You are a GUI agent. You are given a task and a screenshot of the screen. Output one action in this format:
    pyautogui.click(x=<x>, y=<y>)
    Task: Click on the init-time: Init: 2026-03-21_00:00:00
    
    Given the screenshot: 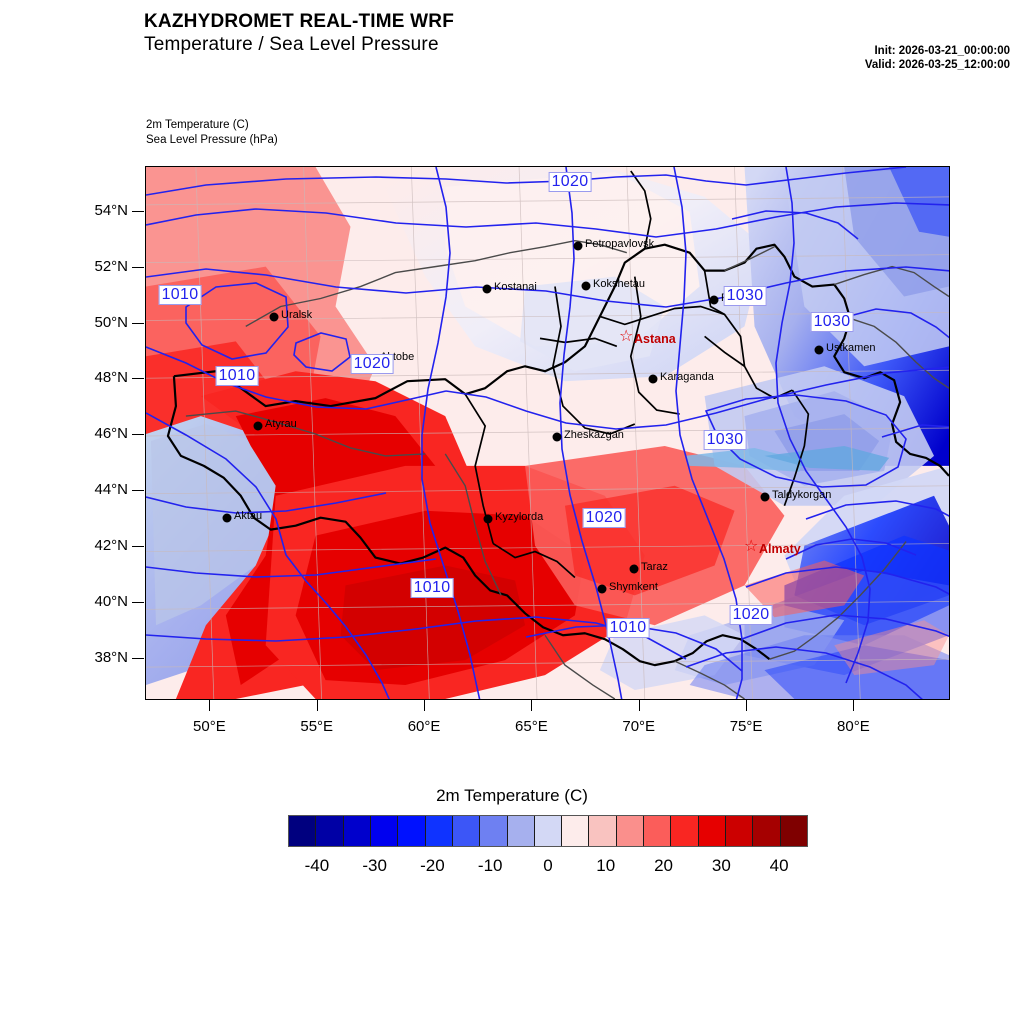 What is the action you would take?
    pyautogui.click(x=942, y=51)
    